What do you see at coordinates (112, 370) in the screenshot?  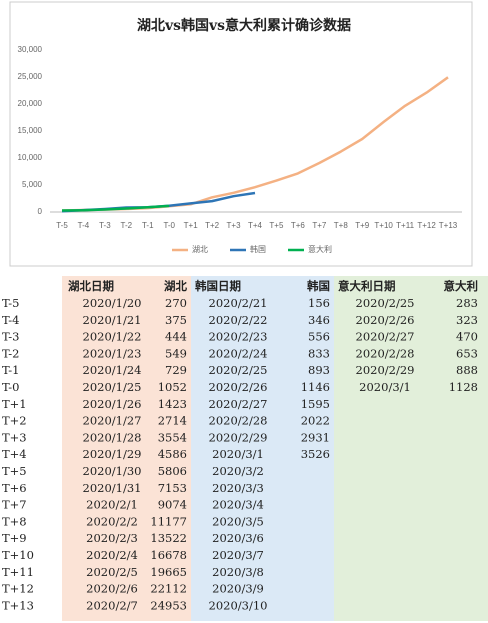 I see `cell-date: 2020/1/24` at bounding box center [112, 370].